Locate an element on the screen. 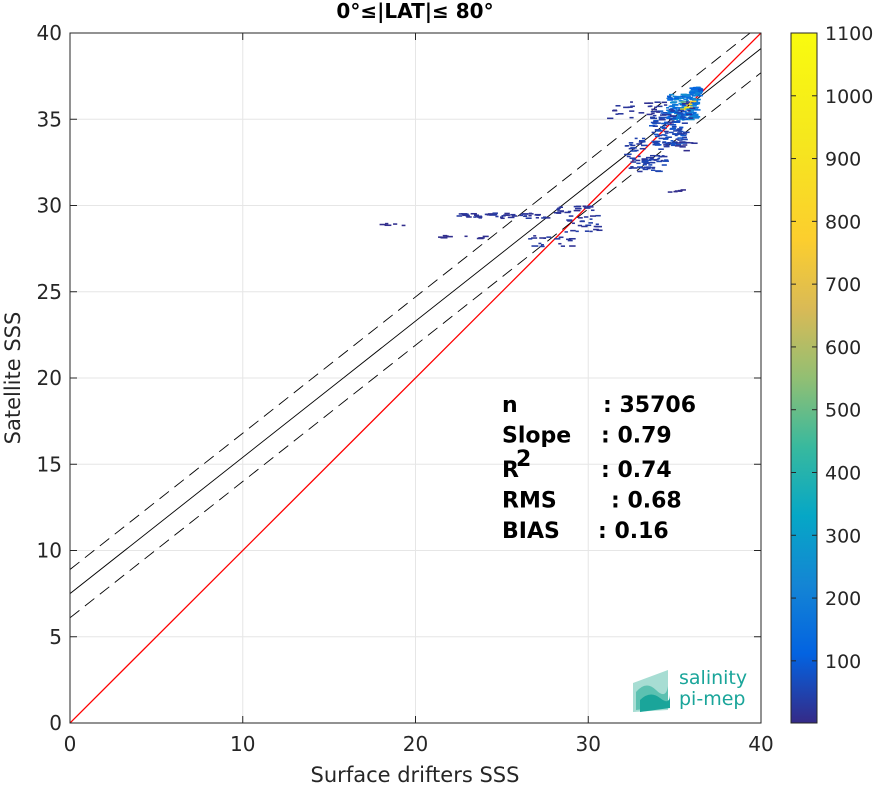  stat-value: : 0.79 is located at coordinates (636, 436).